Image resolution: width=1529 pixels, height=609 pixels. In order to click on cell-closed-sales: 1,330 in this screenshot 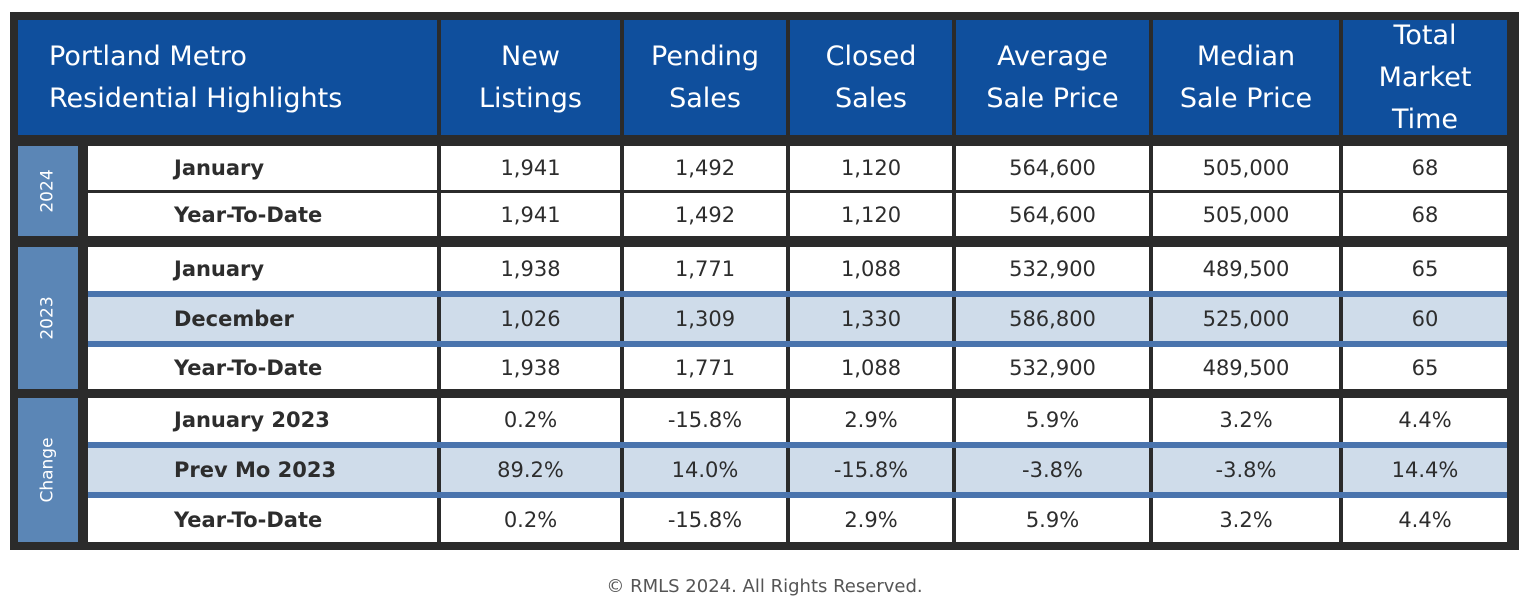, I will do `click(871, 319)`.